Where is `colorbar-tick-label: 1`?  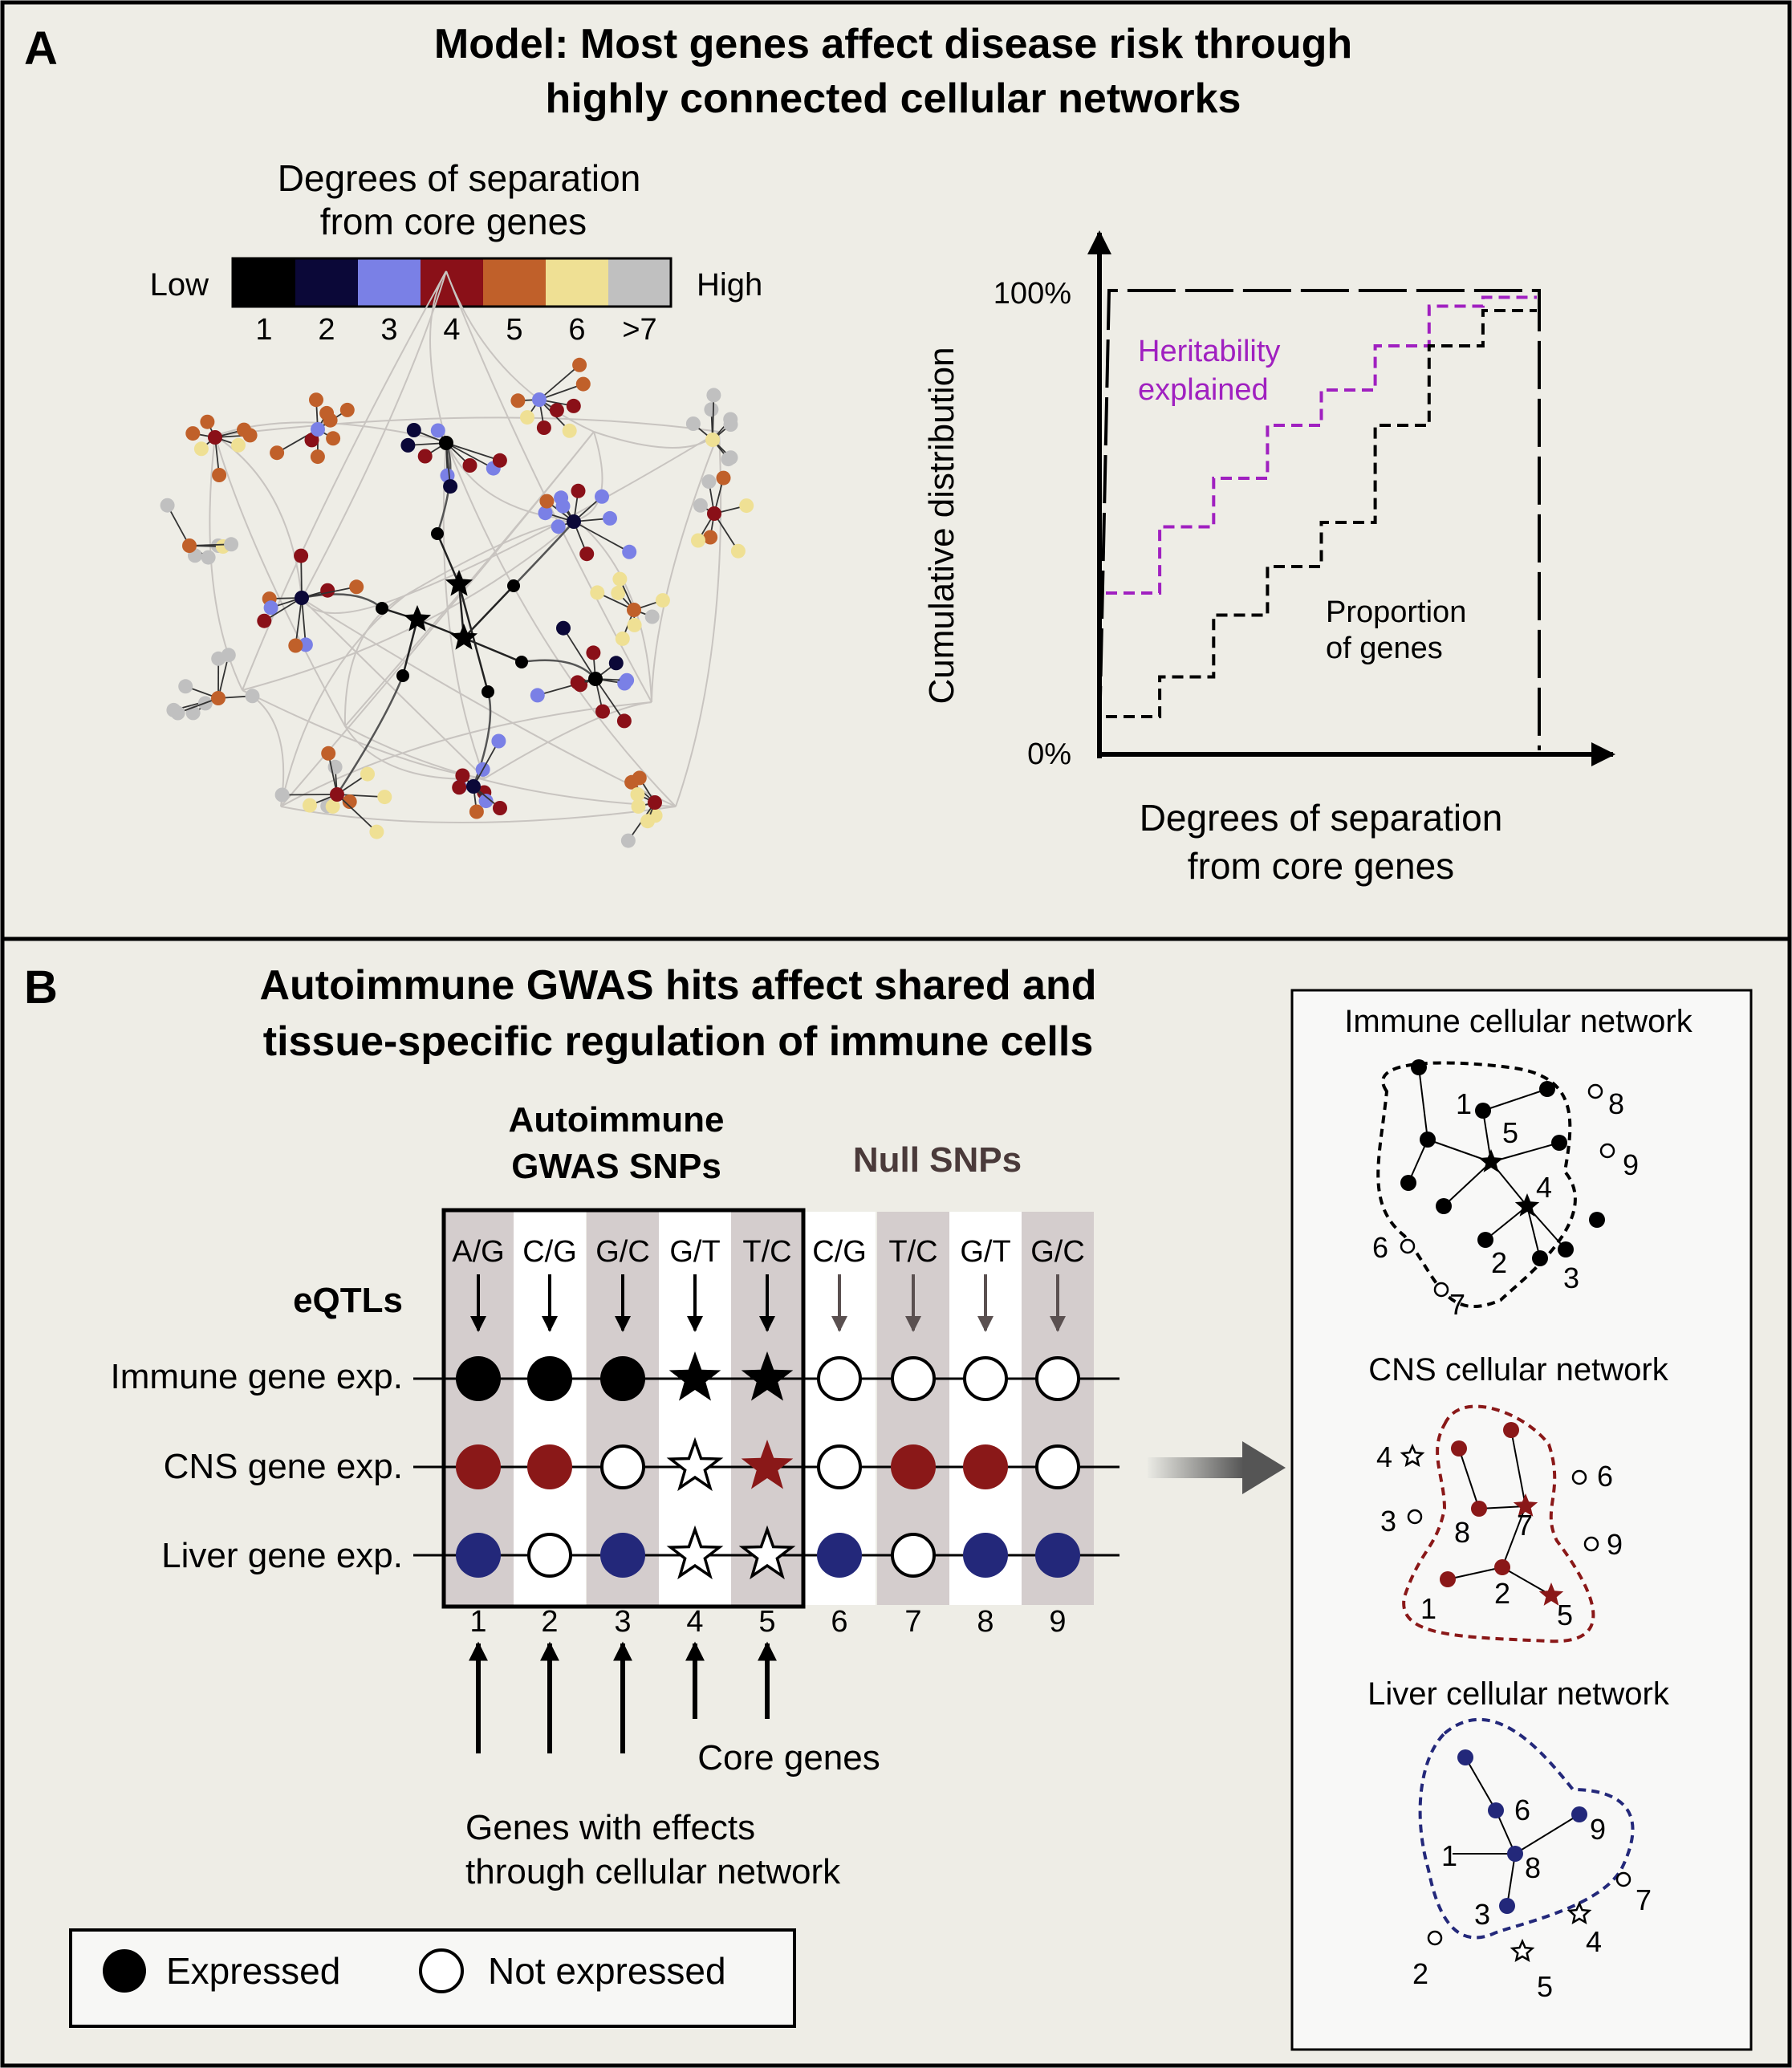
colorbar-tick-label: 1 is located at coordinates (263, 330).